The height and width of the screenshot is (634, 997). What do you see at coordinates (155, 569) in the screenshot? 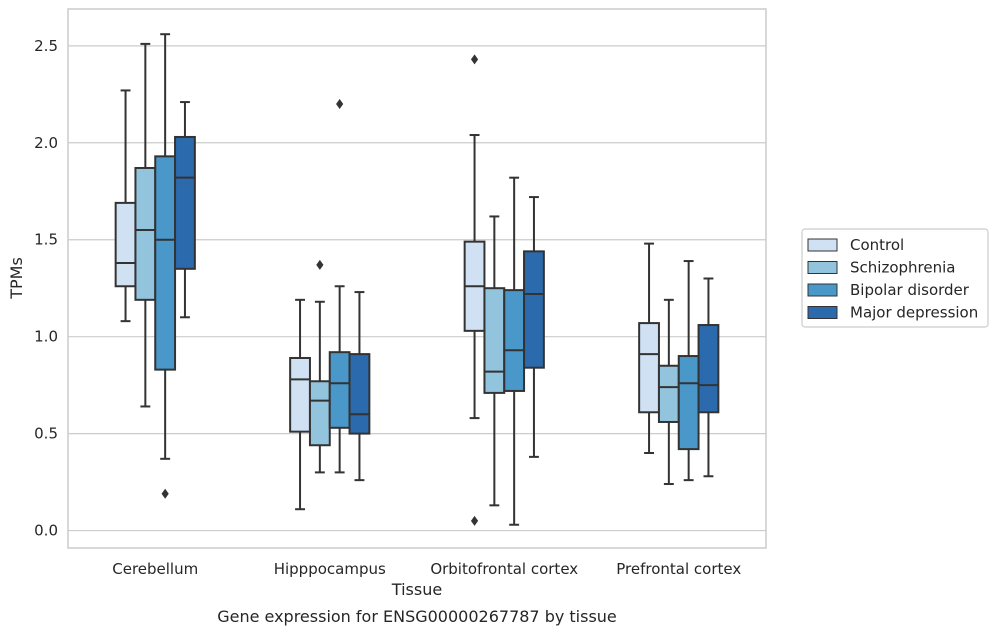
I see `x-tick-label: Cerebellum` at bounding box center [155, 569].